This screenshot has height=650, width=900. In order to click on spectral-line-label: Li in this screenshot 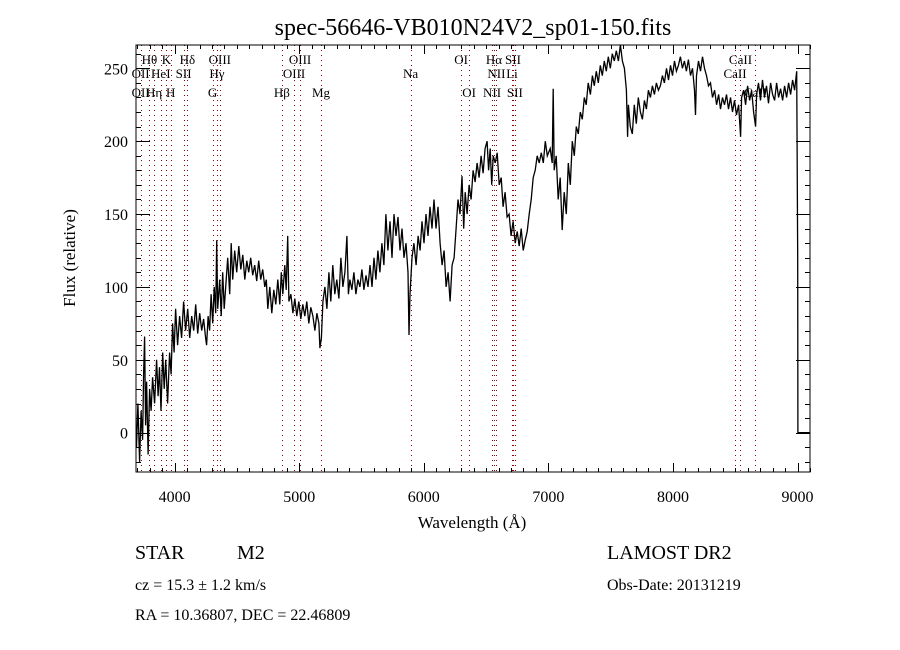, I will do `click(512, 73)`.